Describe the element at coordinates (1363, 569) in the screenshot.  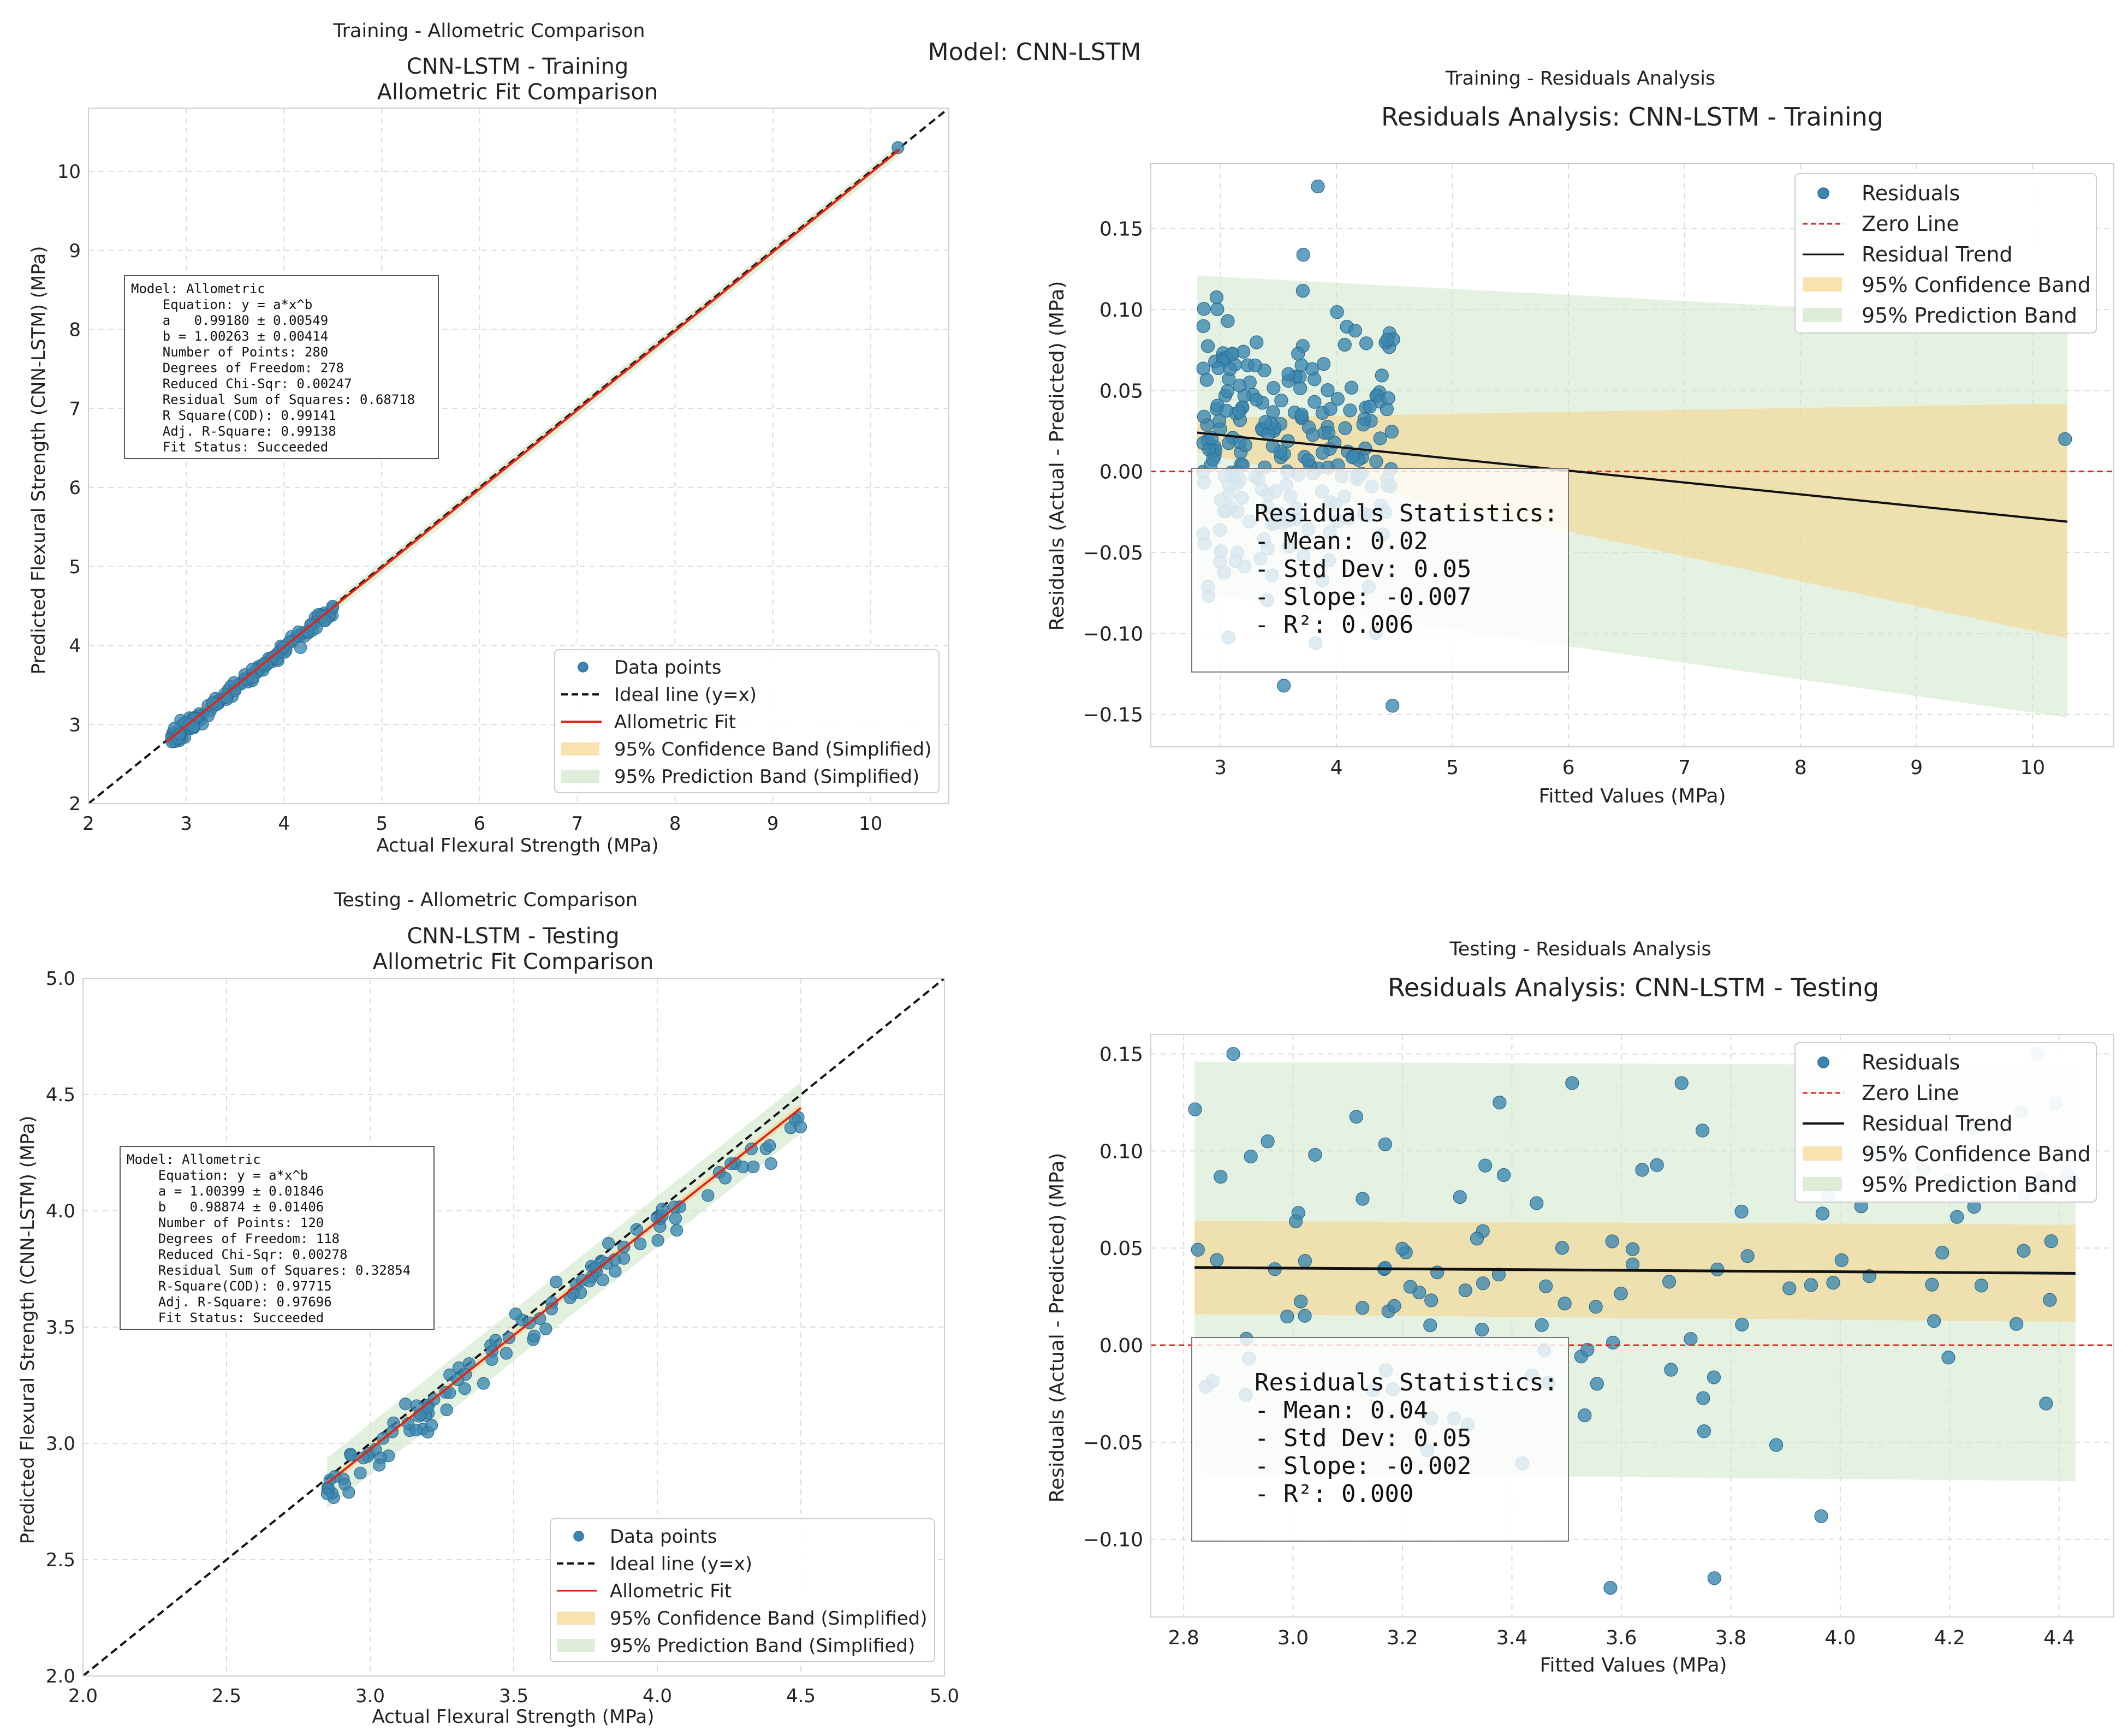
I see `stats-line: - Std Dev: 0.05` at that location.